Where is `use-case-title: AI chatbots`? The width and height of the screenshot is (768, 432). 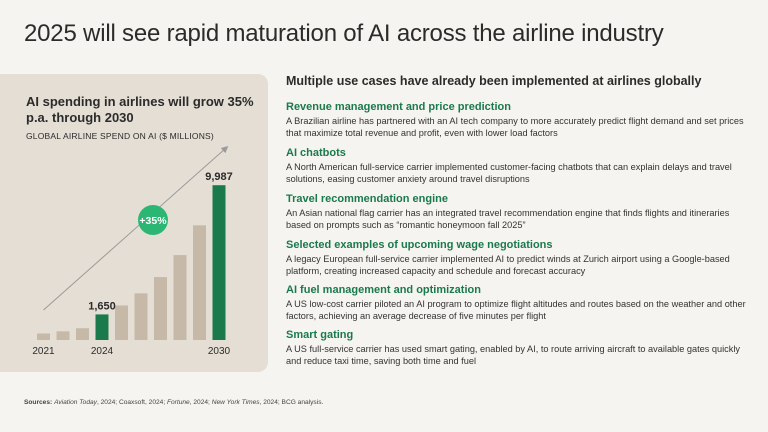
use-case-title: AI chatbots is located at coordinates (316, 153).